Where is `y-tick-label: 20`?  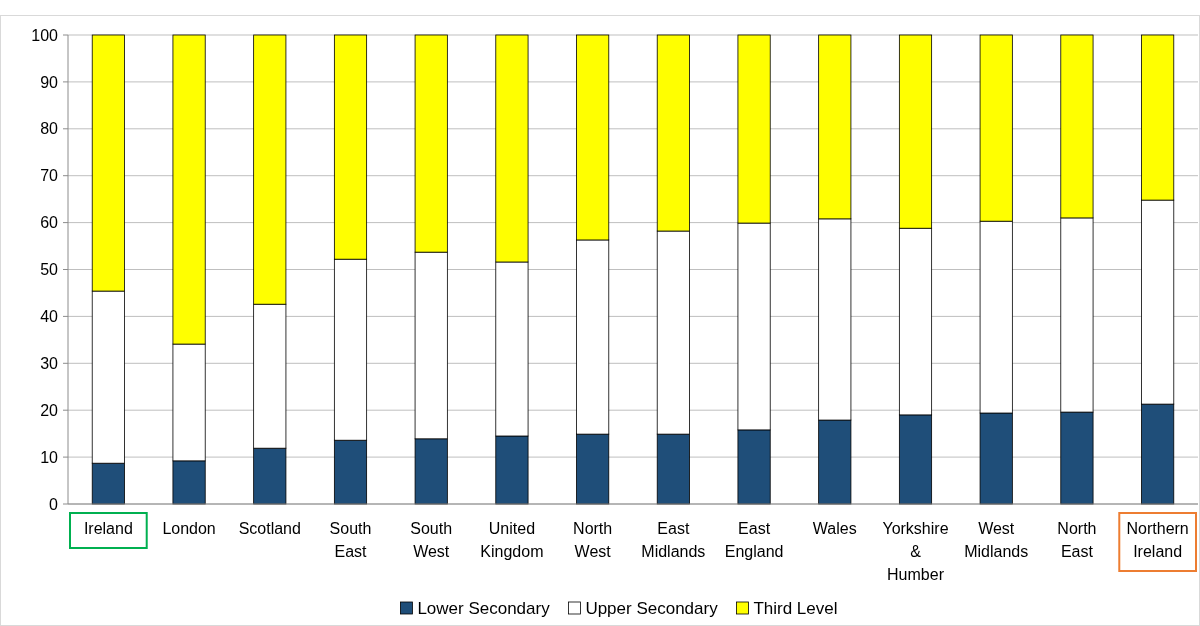
y-tick-label: 20 is located at coordinates (49, 410).